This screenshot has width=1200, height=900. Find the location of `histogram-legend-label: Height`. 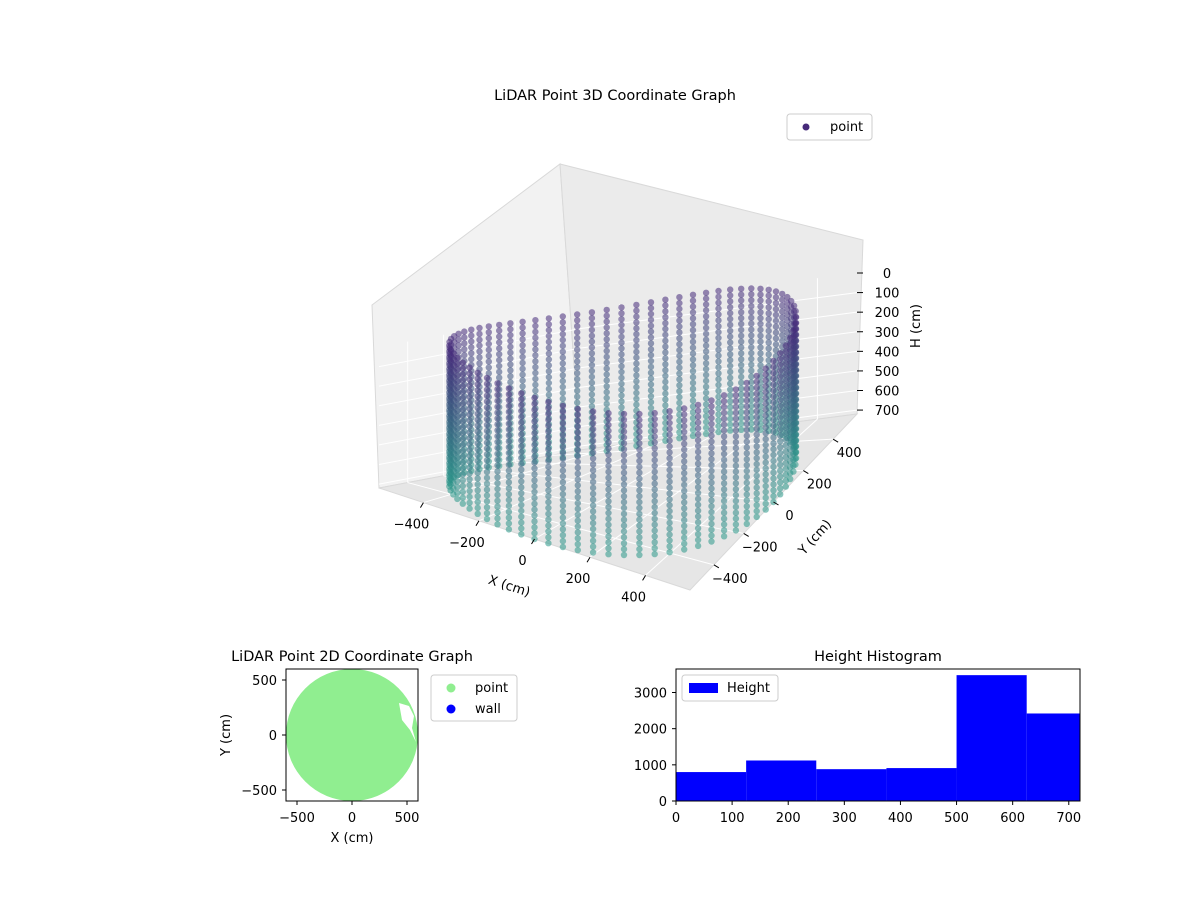

histogram-legend-label: Height is located at coordinates (748, 688).